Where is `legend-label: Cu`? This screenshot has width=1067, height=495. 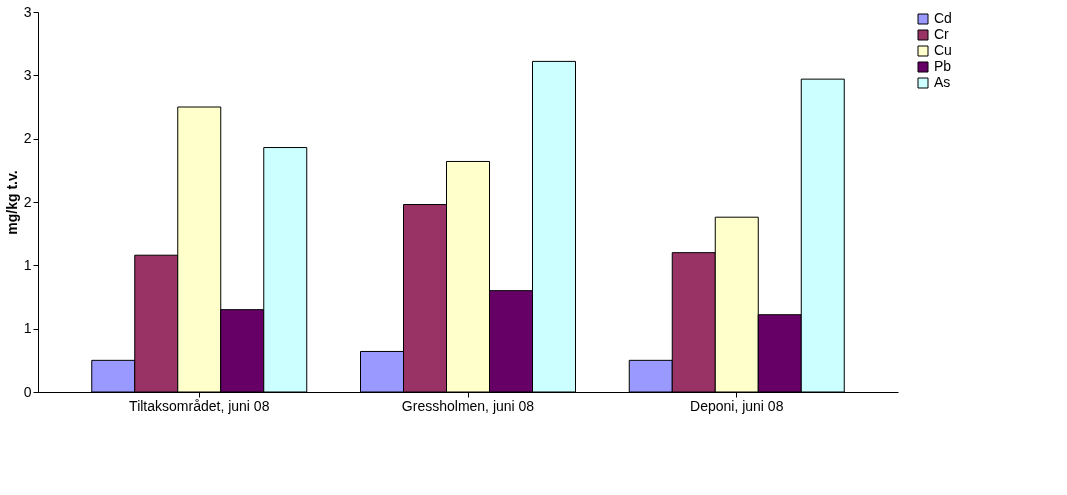
legend-label: Cu is located at coordinates (943, 50).